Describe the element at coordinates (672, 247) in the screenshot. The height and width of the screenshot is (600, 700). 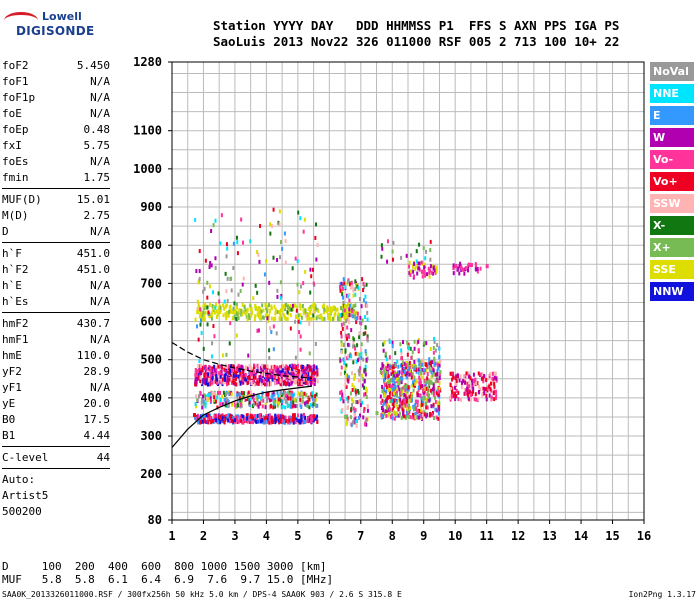
I see `legend-item-x: X+` at that location.